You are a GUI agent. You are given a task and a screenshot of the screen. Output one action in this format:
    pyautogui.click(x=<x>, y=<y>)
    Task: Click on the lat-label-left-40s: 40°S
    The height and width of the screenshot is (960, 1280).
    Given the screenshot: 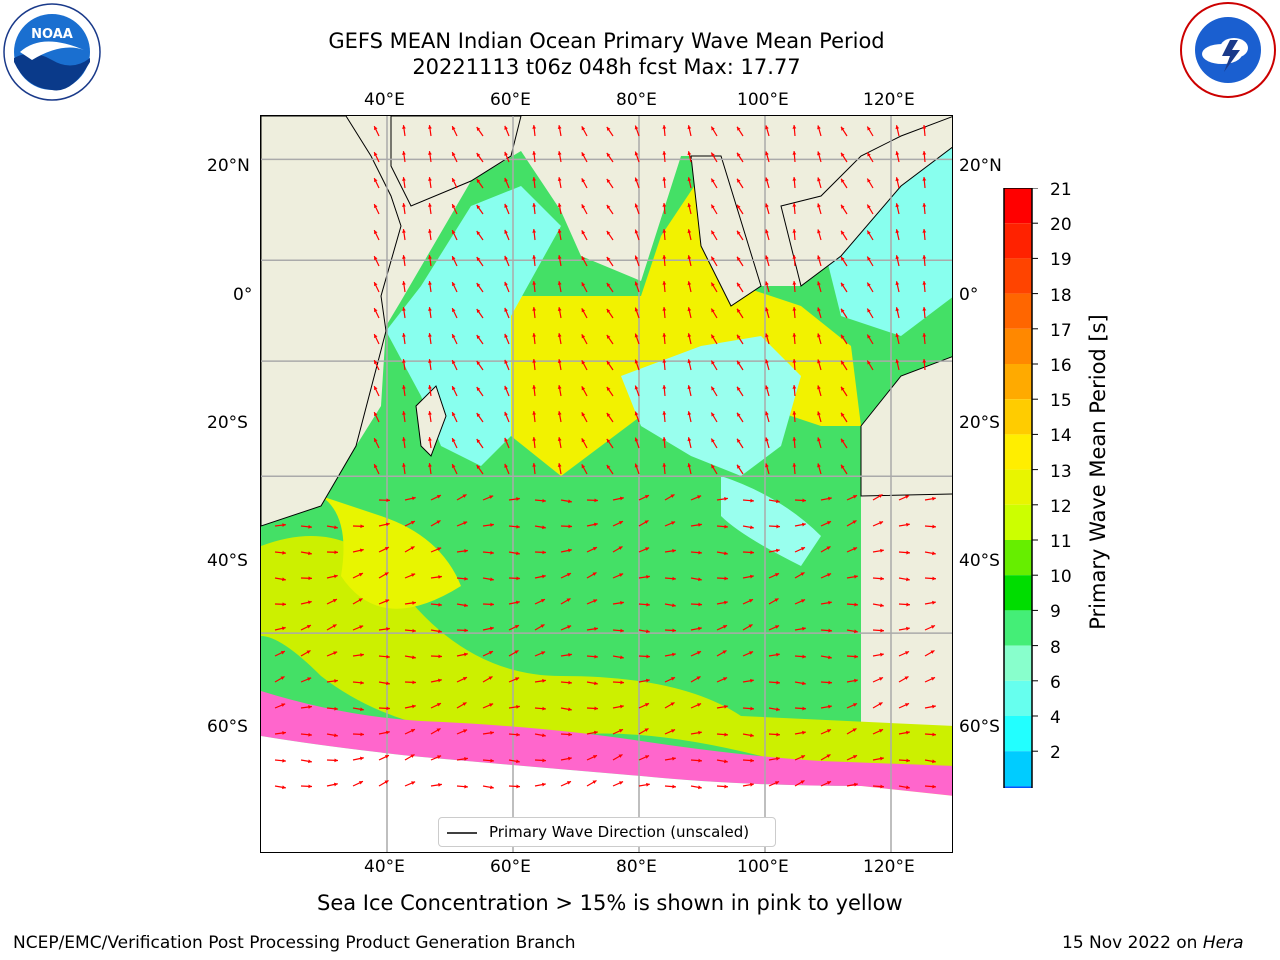 What is the action you would take?
    pyautogui.click(x=227, y=561)
    